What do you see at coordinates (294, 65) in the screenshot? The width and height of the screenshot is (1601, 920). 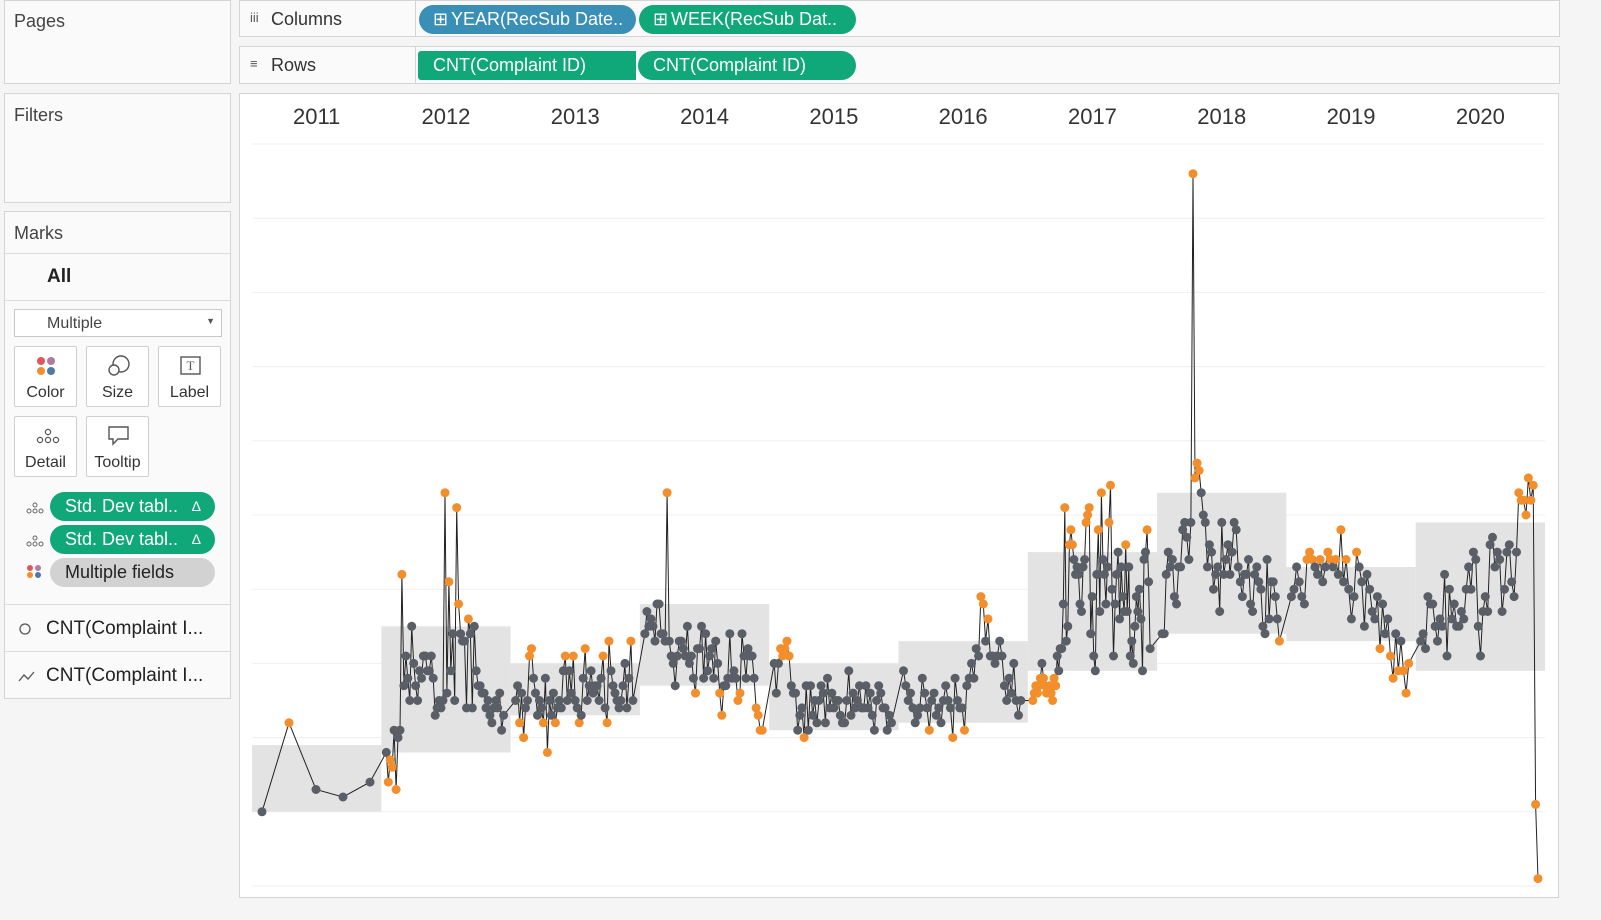 I see `rows-label: Rows` at bounding box center [294, 65].